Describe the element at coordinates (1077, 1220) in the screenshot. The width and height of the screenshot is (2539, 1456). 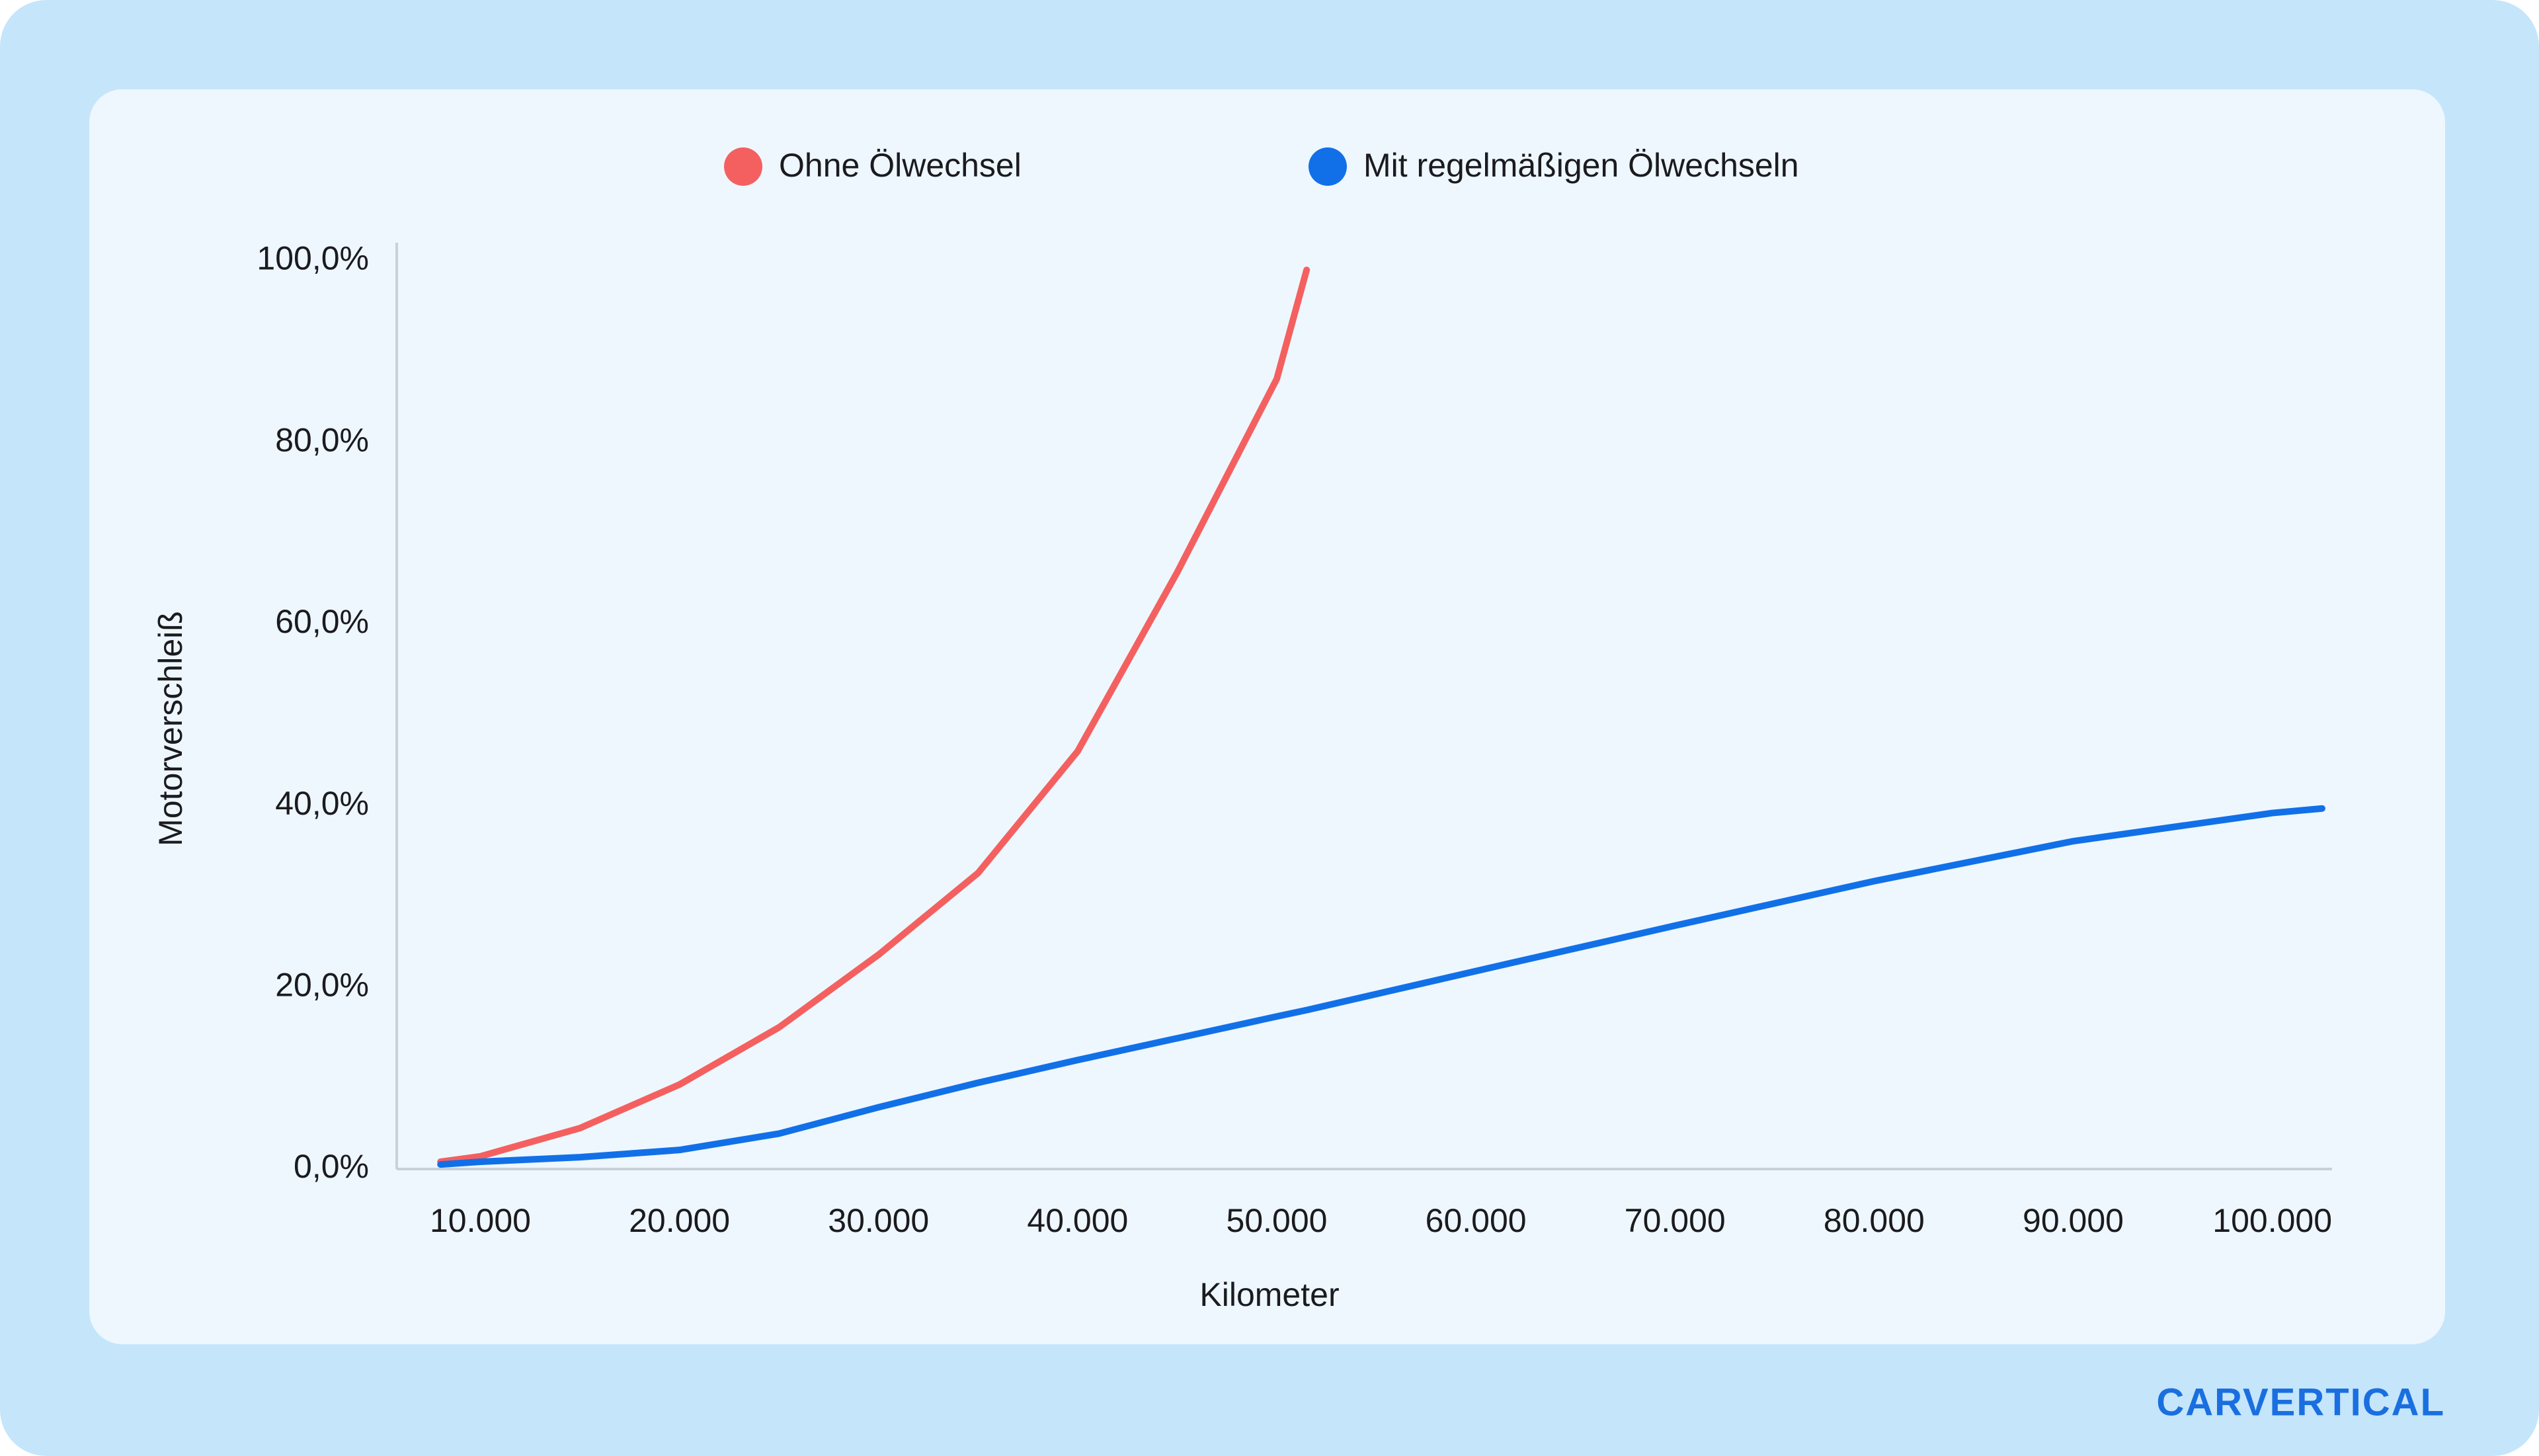
I see `x-tick-label: 40.000` at that location.